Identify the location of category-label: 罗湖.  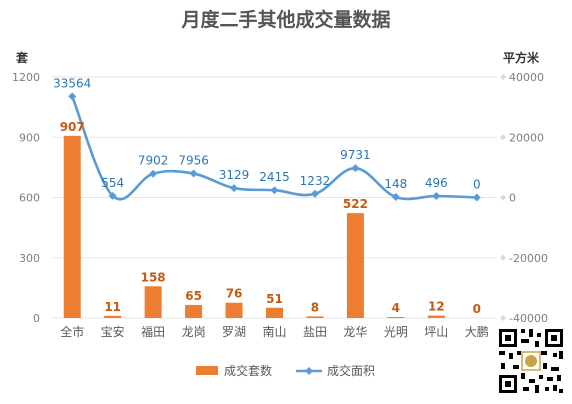
(234, 331).